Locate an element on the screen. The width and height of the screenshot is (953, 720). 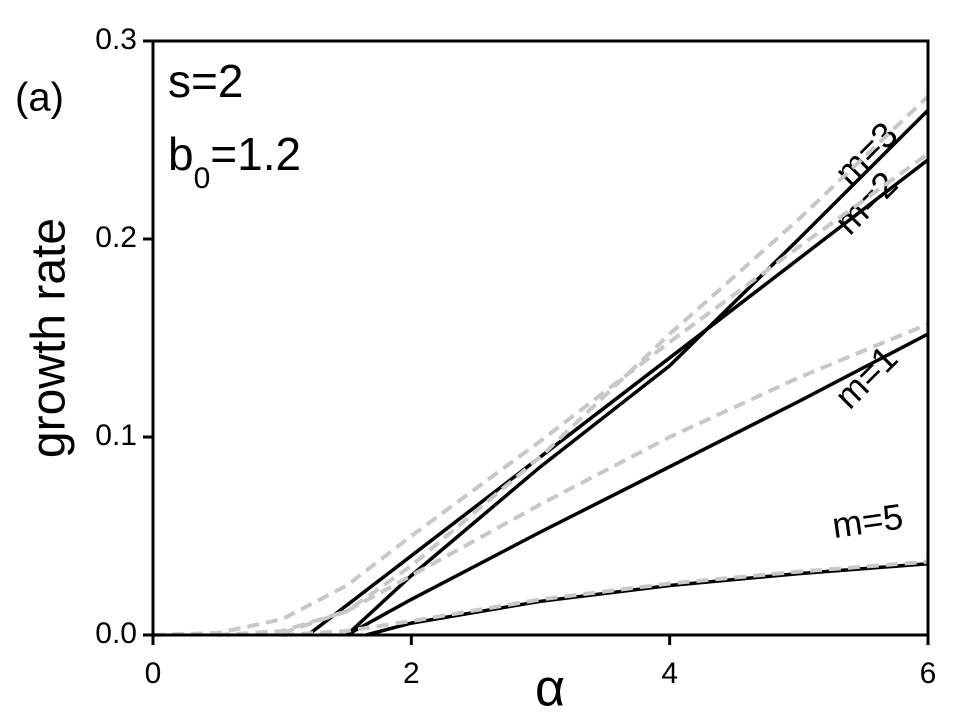
parameter: b0=1.2 is located at coordinates (234, 161).